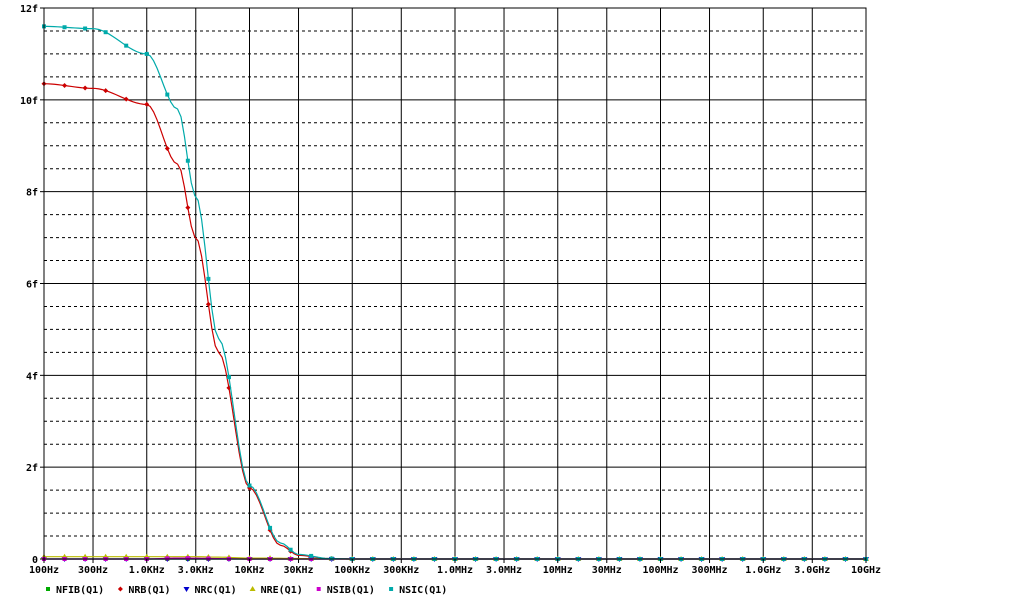 Image resolution: width=1013 pixels, height=609 pixels. I want to click on legend-item: NRC(Q1), so click(210, 590).